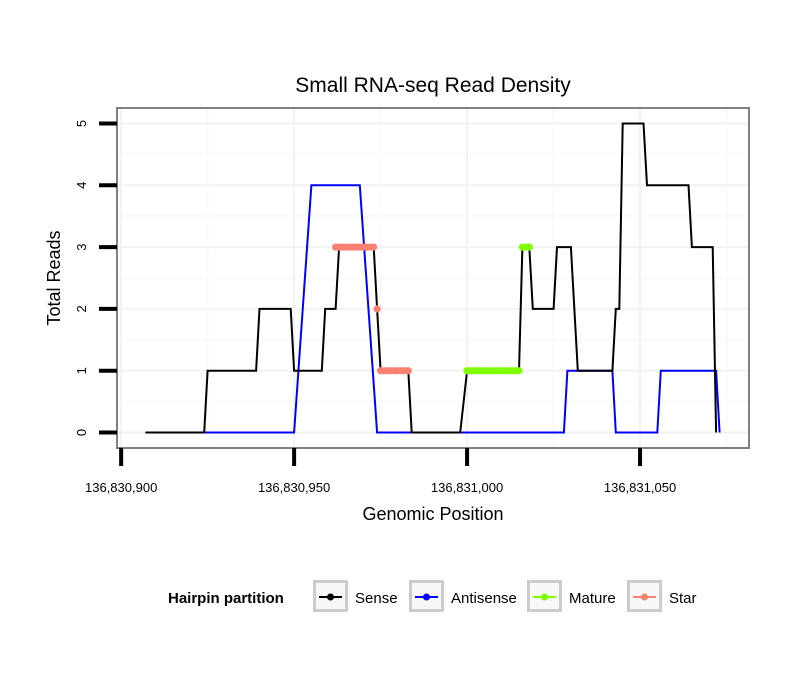 This screenshot has width=810, height=690. I want to click on y-axis: 0 1 2 3 4 5, so click(95, 278).